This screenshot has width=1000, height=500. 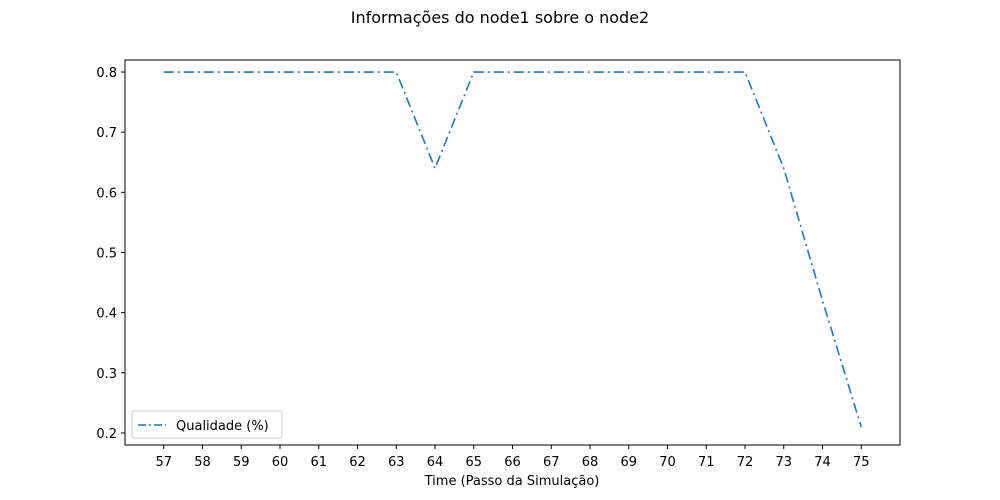 What do you see at coordinates (202, 462) in the screenshot?
I see `x-tick-label: 58` at bounding box center [202, 462].